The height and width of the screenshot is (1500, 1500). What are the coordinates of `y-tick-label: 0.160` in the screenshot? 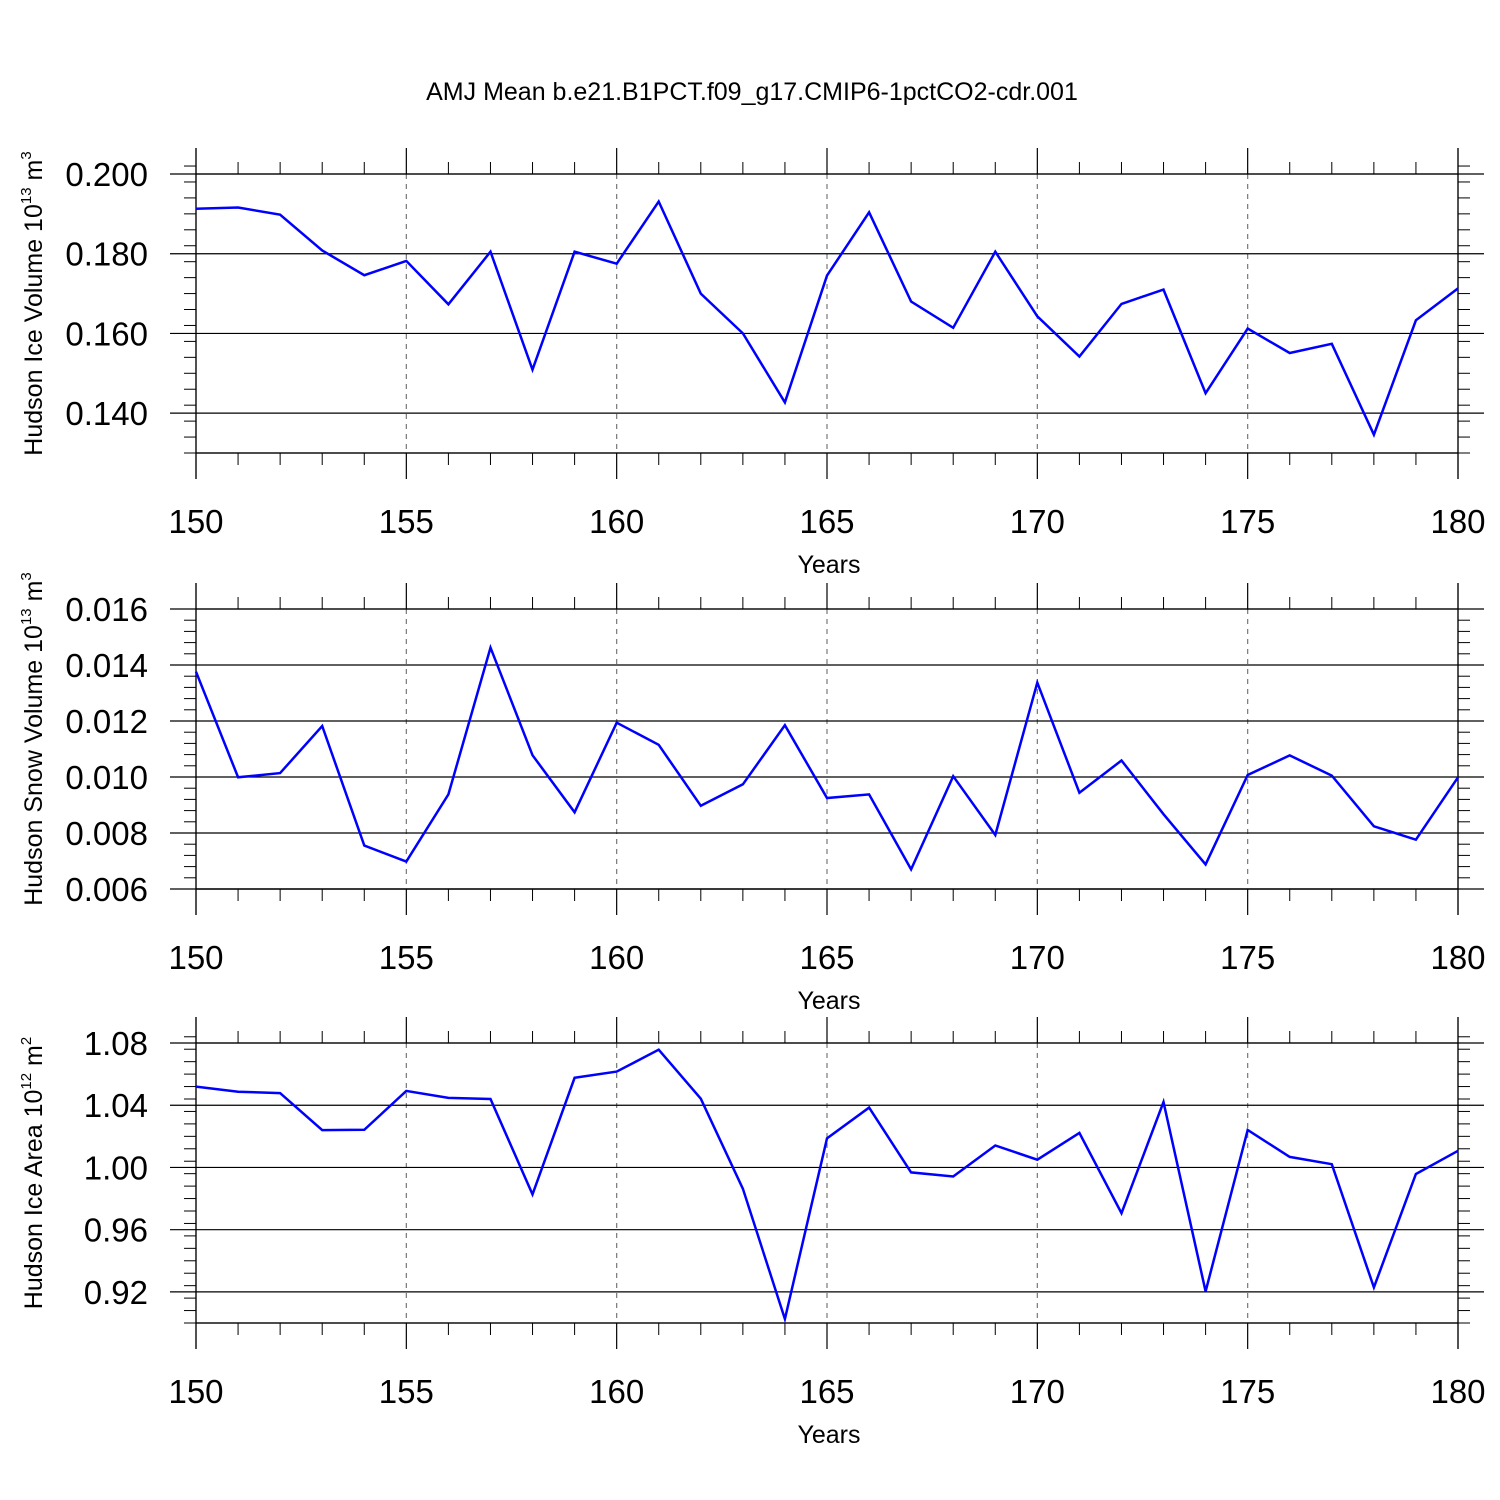 It's located at (106, 333).